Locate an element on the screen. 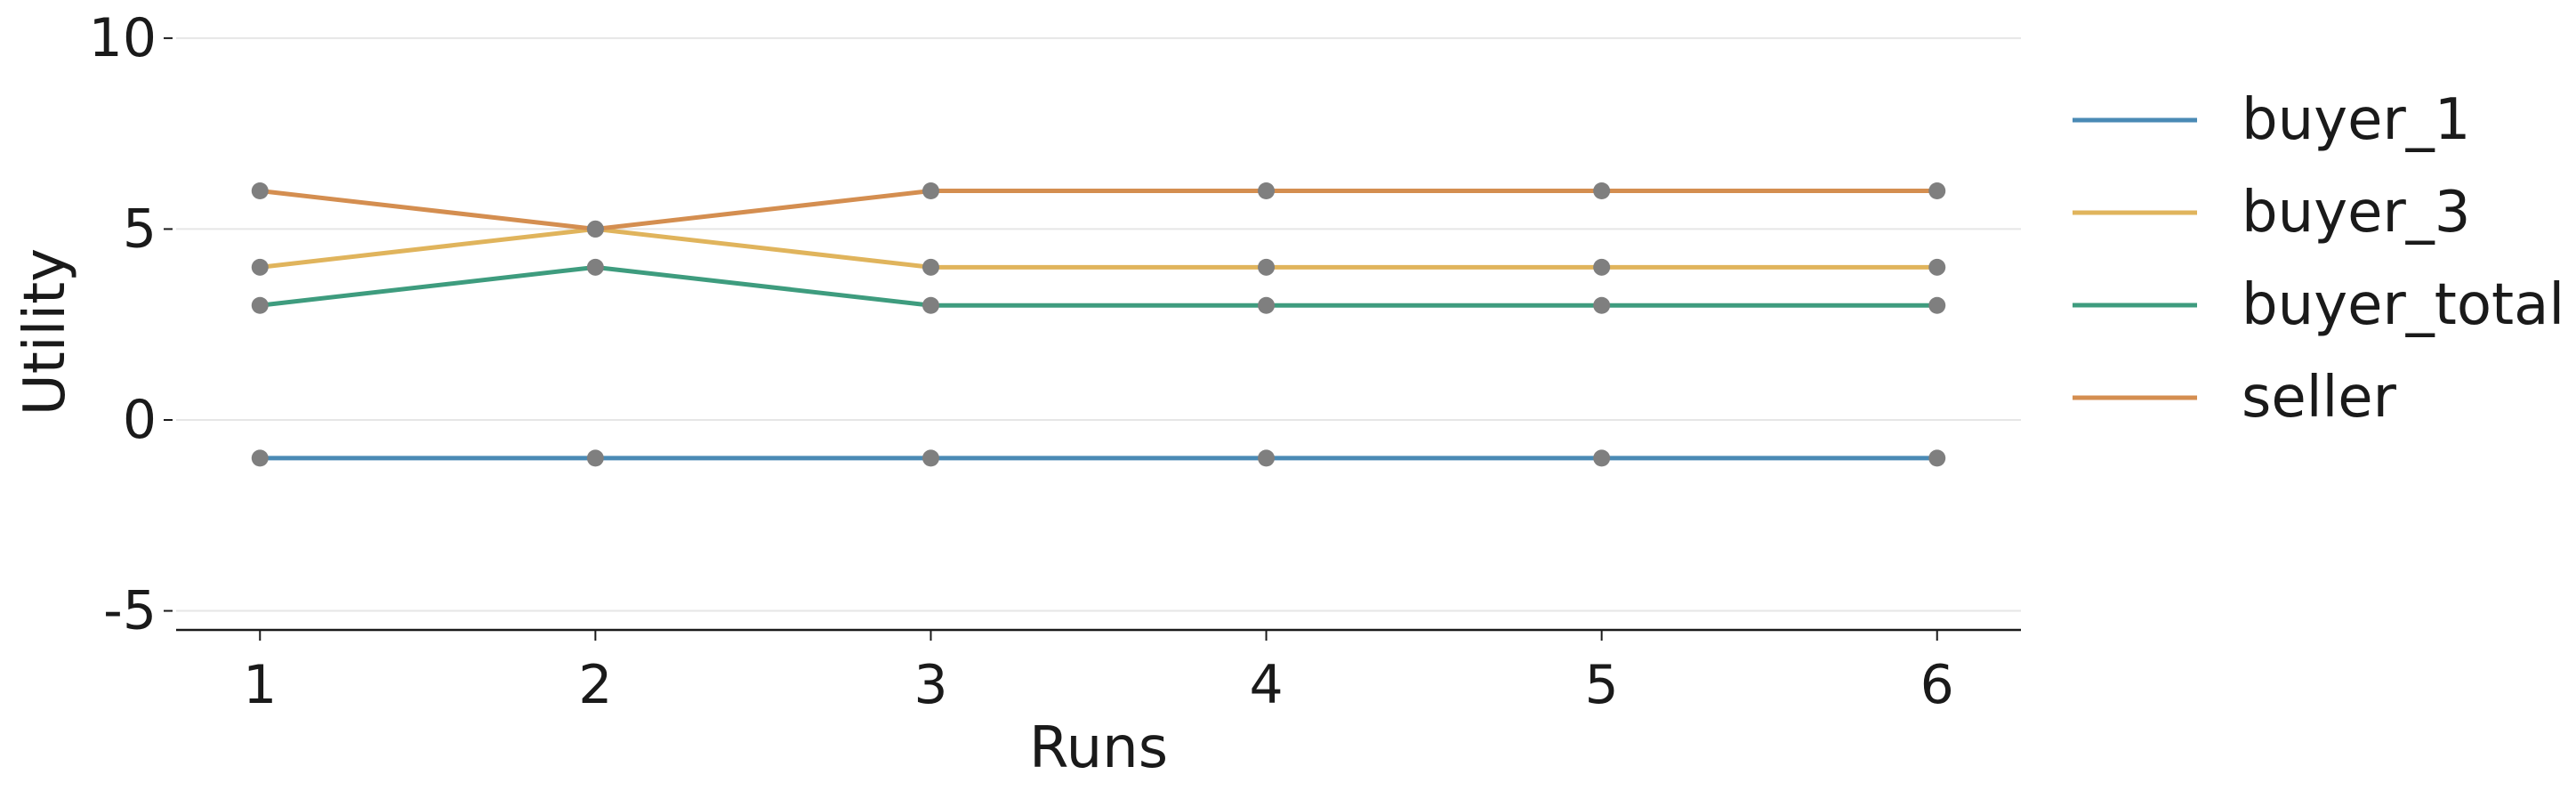 The width and height of the screenshot is (2576, 799). x-axis-label: Runs is located at coordinates (1098, 748).